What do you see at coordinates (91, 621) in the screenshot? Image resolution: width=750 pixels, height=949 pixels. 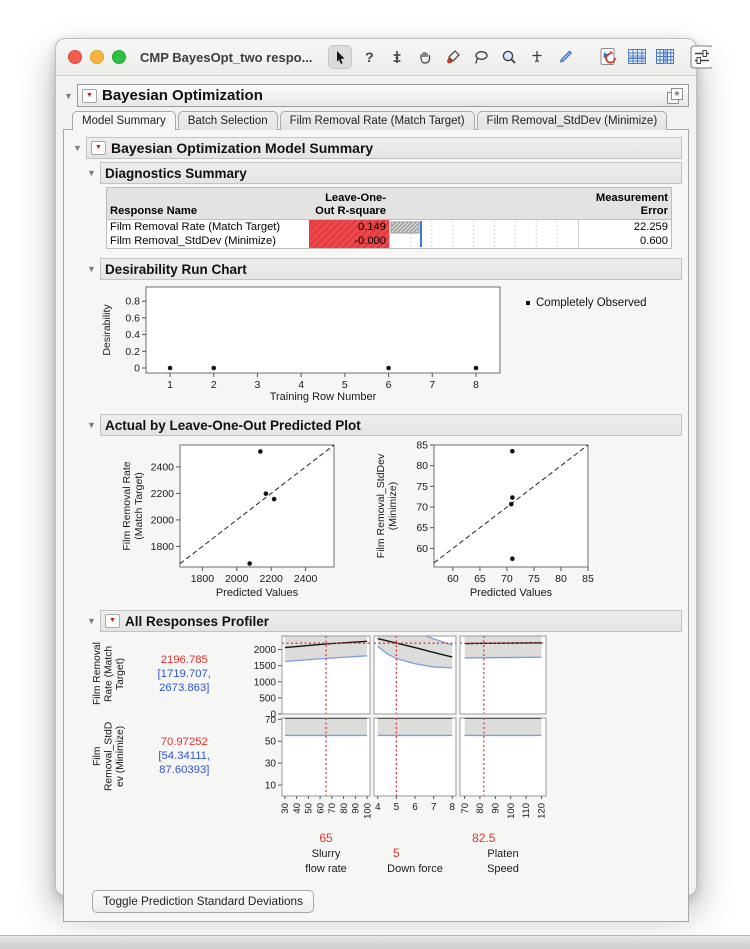 I see `disclosure-profiler-icon: ▼` at bounding box center [91, 621].